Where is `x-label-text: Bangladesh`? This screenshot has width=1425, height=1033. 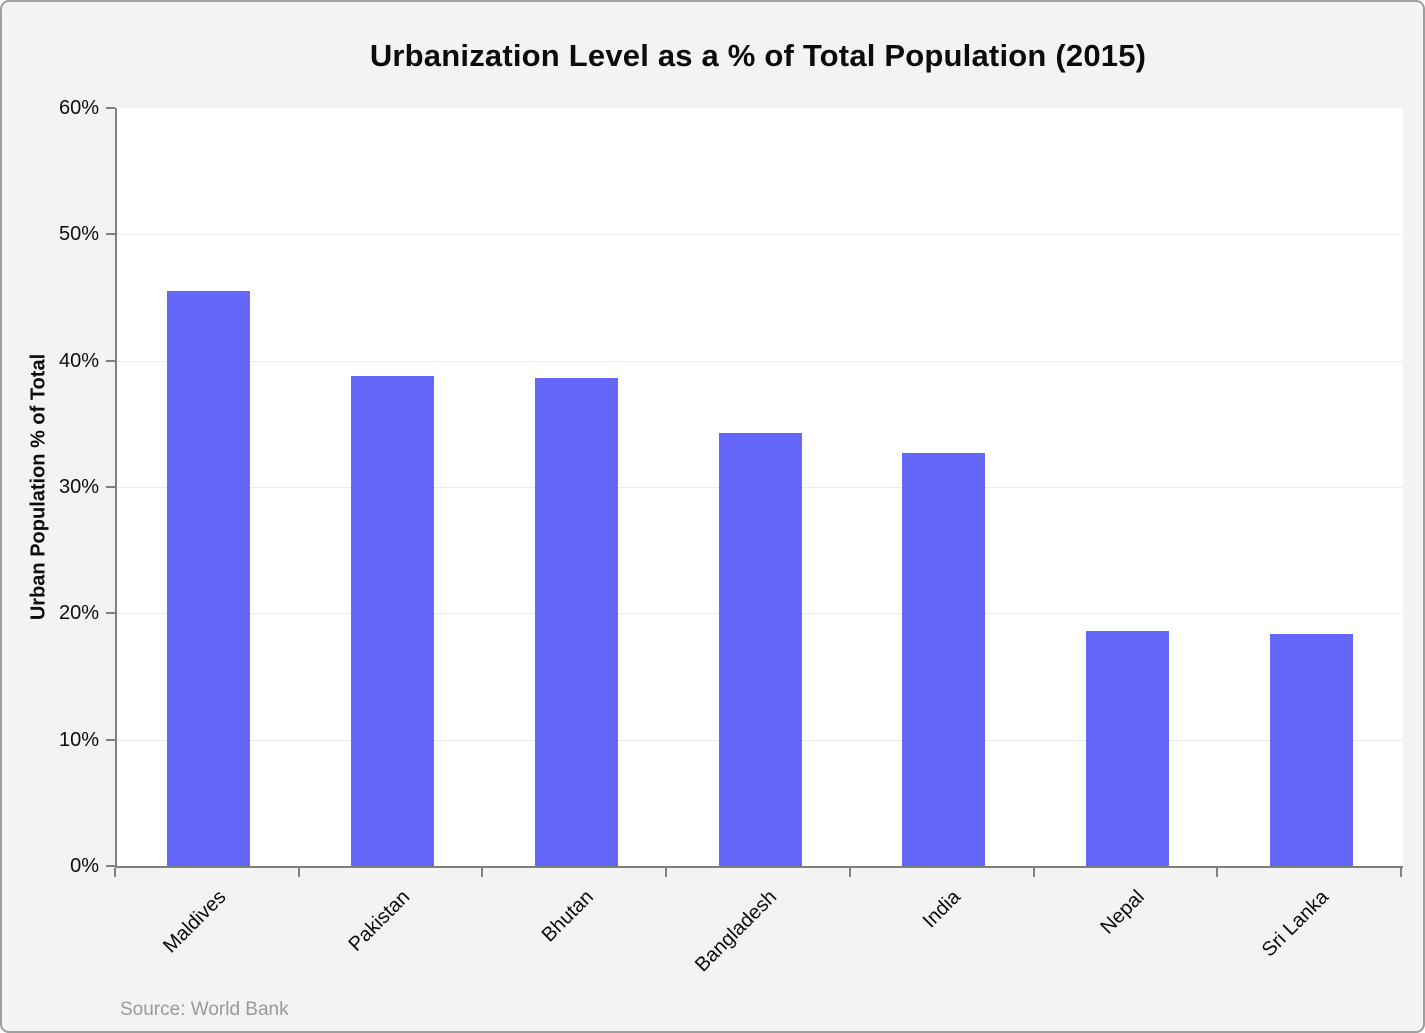 x-label-text: Bangladesh is located at coordinates (736, 931).